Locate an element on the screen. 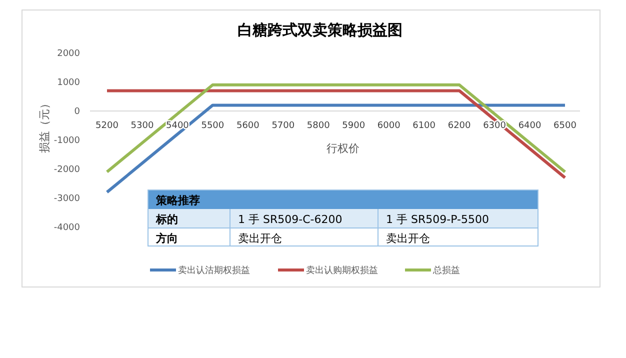 The image size is (626, 358). x-tick-label: 6000 is located at coordinates (389, 126).